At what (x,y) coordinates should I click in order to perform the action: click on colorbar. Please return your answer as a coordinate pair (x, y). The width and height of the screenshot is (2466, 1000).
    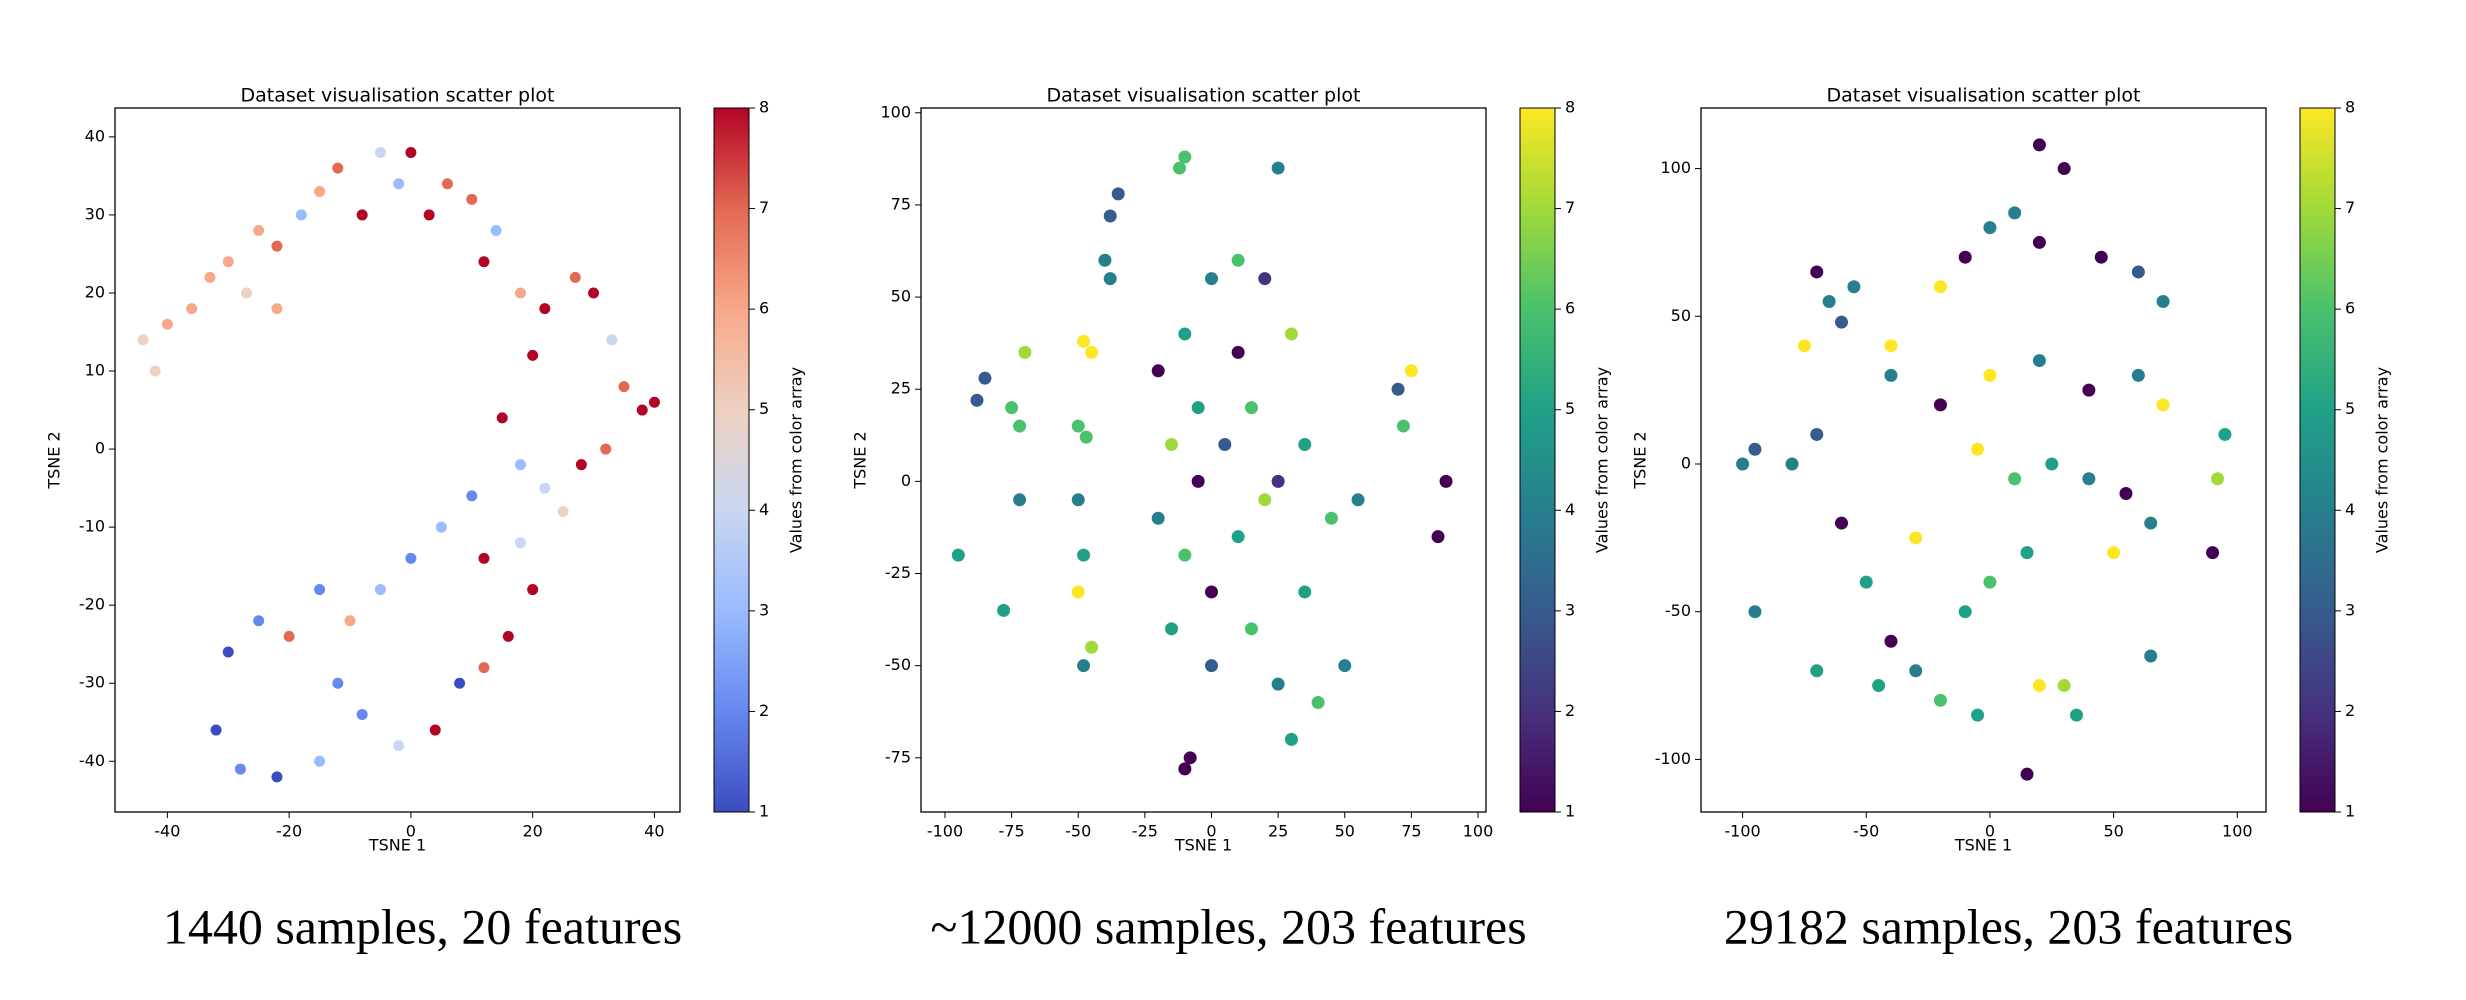
    Looking at the image, I should click on (731, 460).